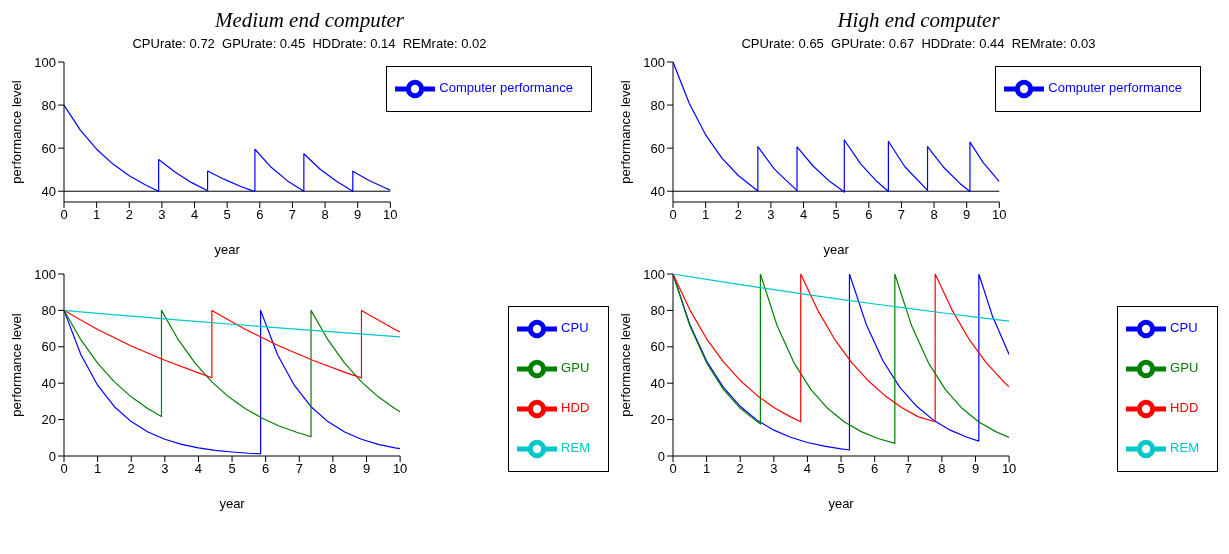  I want to click on chart-subtitle: CPUrate: 0.72 GPUrate: 0.45 HDDrate: 0.14 REMrate: 0.02, so click(309, 44).